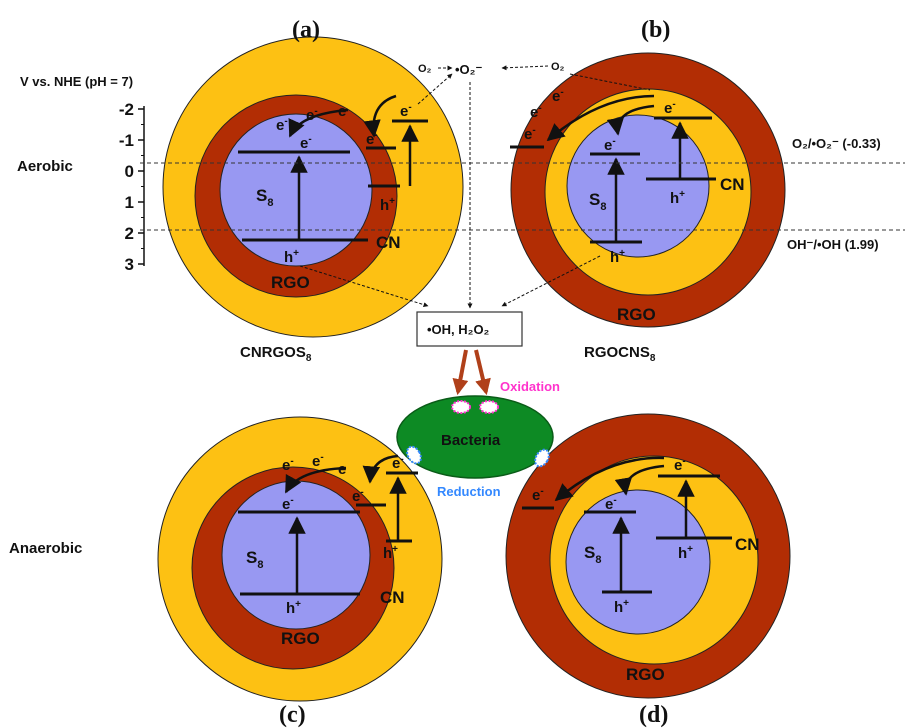 The width and height of the screenshot is (915, 728). I want to click on panel-d-letter: (d), so click(653, 715).